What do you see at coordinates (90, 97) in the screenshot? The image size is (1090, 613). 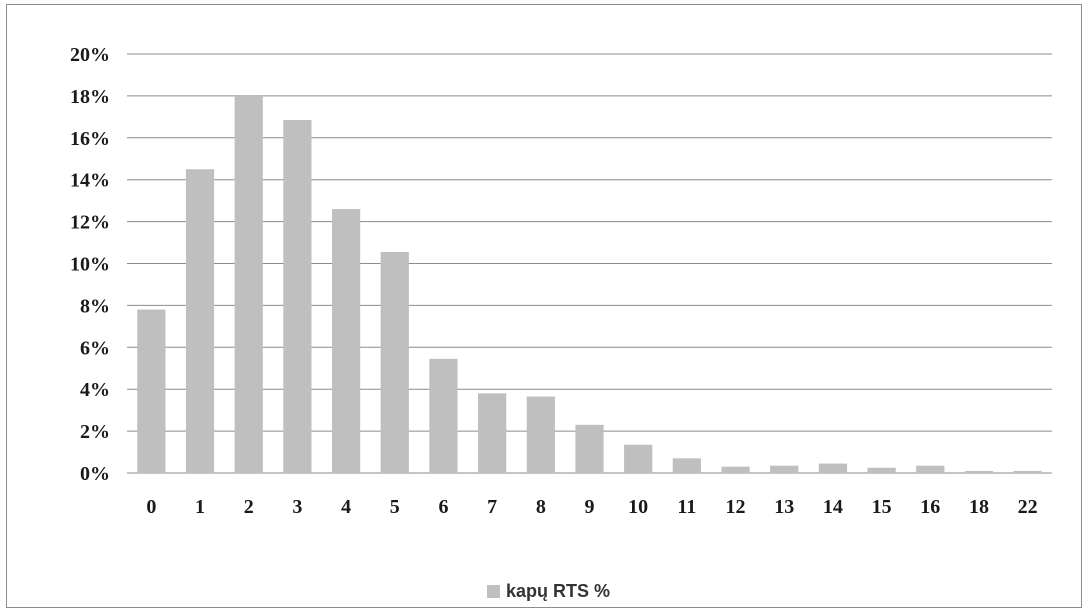 I see `y-tick-label: 18%` at bounding box center [90, 97].